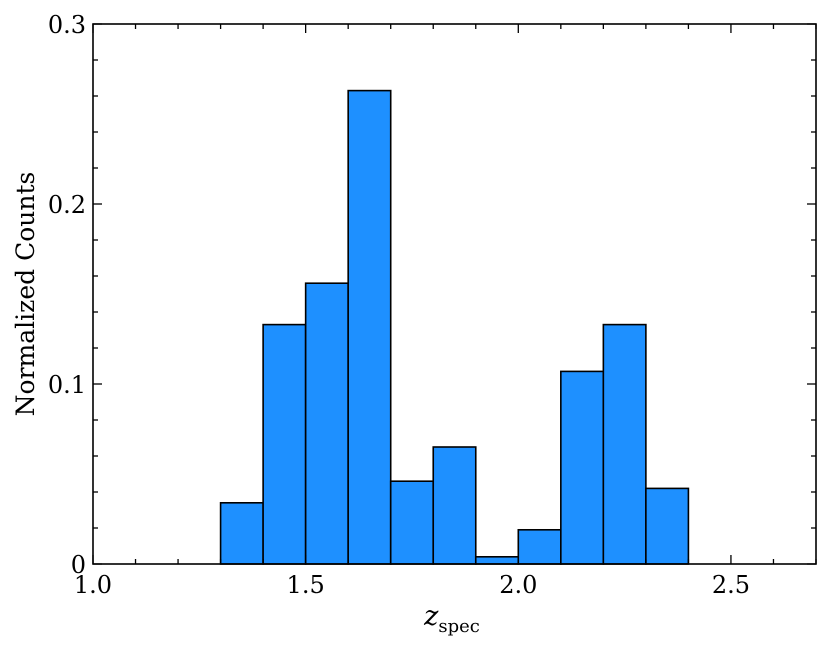  I want to click on y-tick-label: 0.2, so click(67, 205).